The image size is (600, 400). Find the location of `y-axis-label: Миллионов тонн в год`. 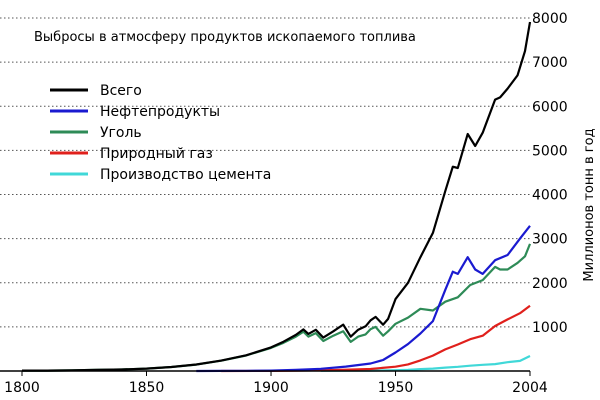

y-axis-label: Миллионов тонн в год is located at coordinates (589, 204).